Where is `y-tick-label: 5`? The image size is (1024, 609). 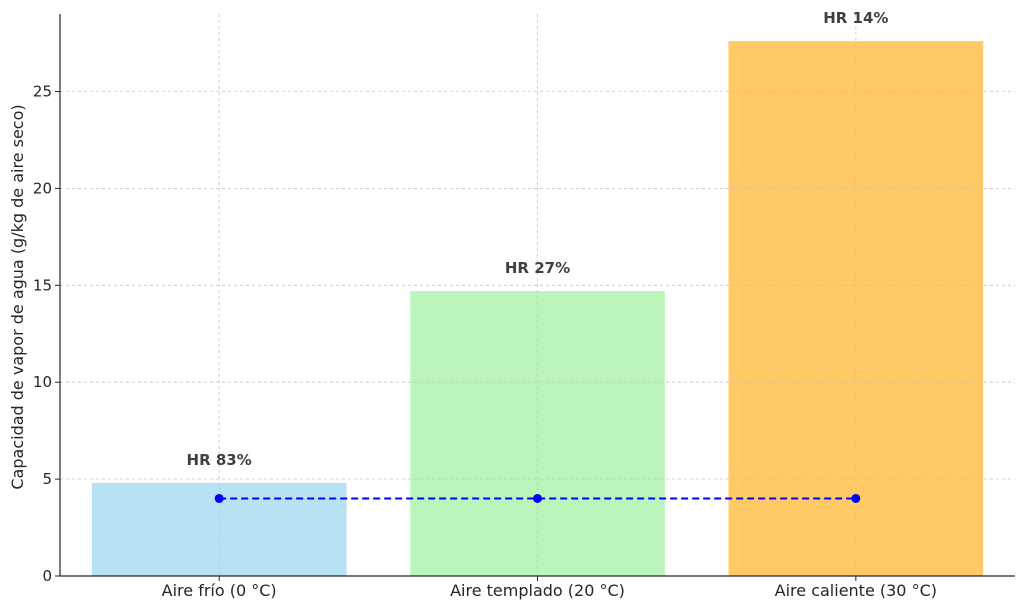
y-tick-label: 5 is located at coordinates (47, 479).